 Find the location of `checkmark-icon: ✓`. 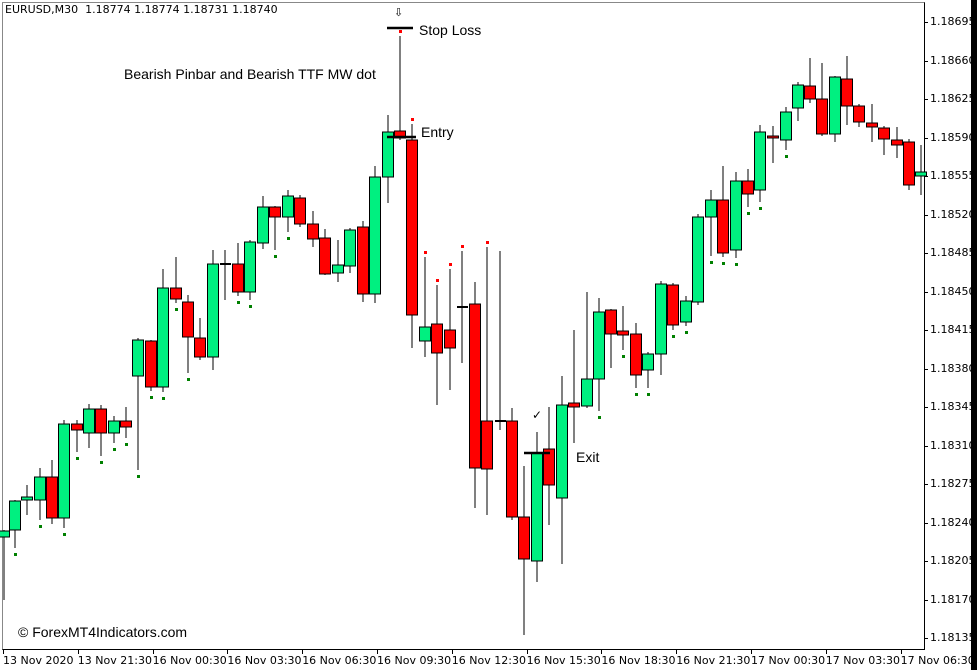

checkmark-icon: ✓ is located at coordinates (537, 415).